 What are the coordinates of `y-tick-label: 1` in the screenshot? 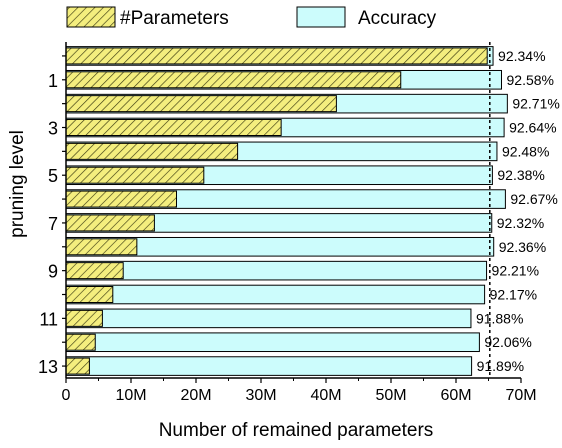 It's located at (53, 81).